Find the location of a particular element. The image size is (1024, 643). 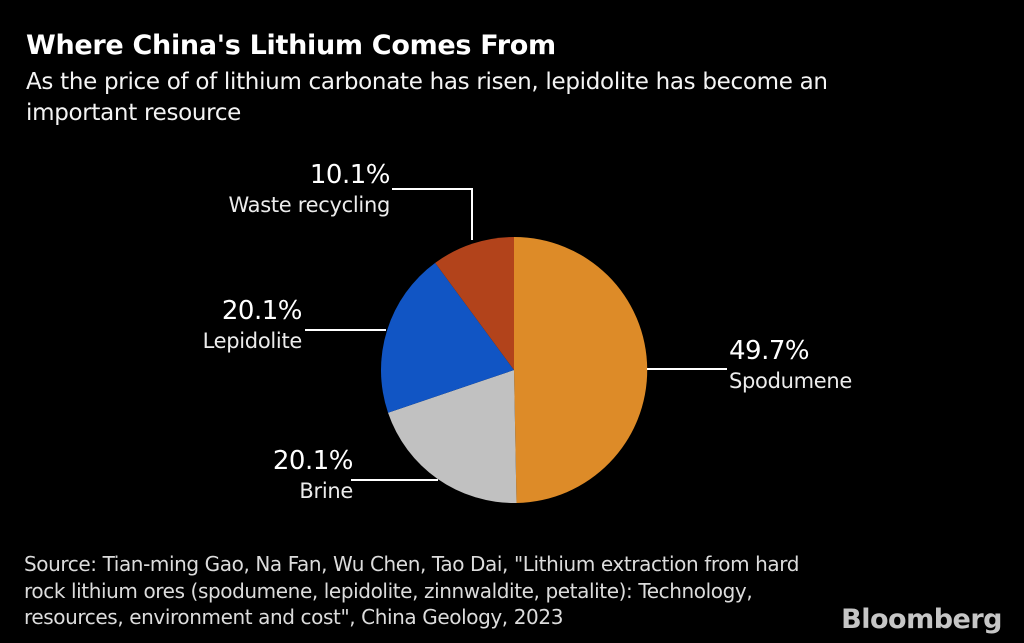

label-lepidolite-pct: 20.1% is located at coordinates (262, 311).